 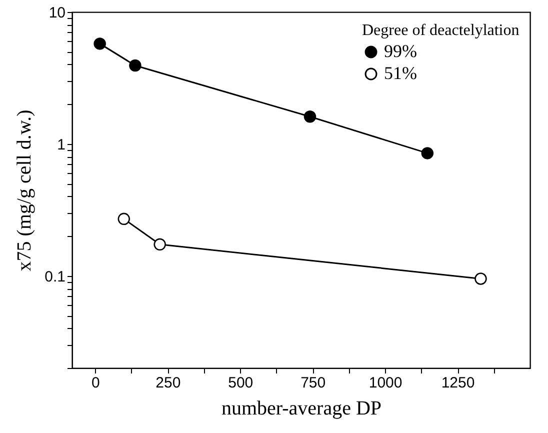 I want to click on x-axis-title: number-average DP, so click(x=301, y=409).